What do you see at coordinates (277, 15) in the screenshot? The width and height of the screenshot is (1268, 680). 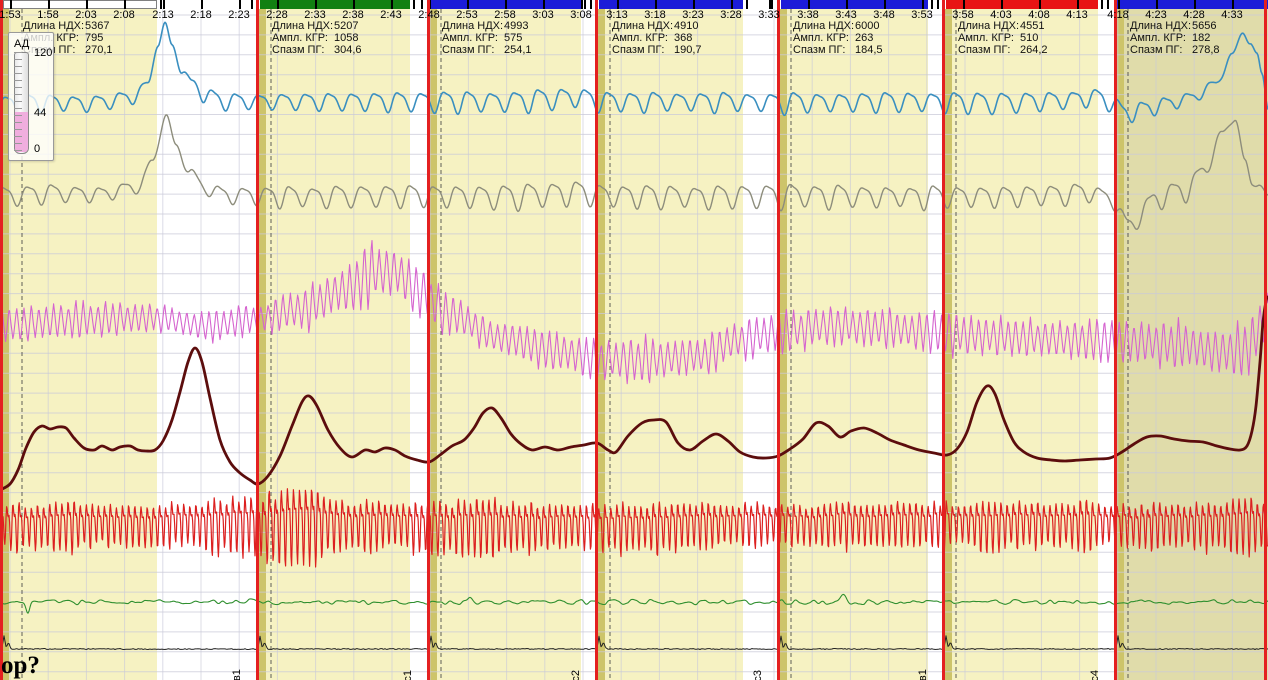 I see `timeline-time-label: 2:28` at bounding box center [277, 15].